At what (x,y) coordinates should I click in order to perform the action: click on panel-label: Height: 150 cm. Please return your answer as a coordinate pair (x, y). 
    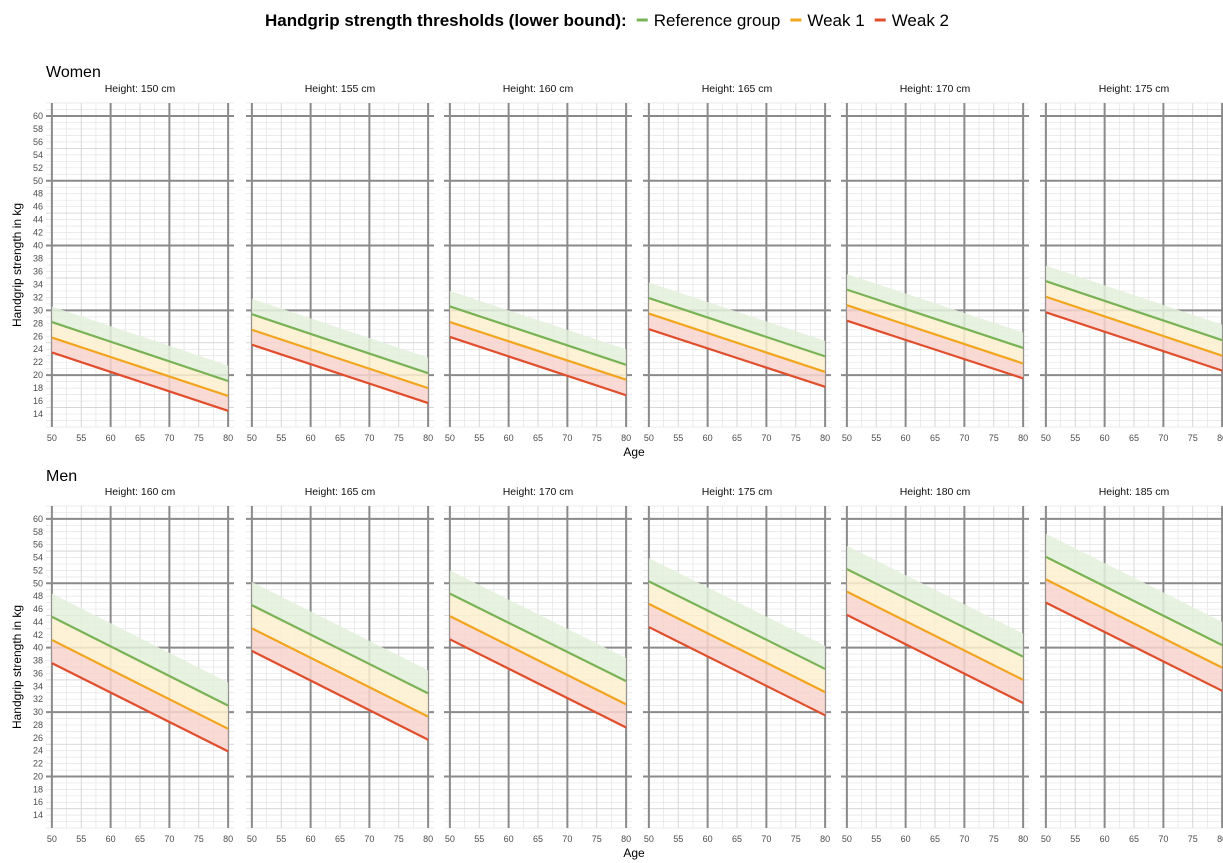
    Looking at the image, I should click on (140, 89).